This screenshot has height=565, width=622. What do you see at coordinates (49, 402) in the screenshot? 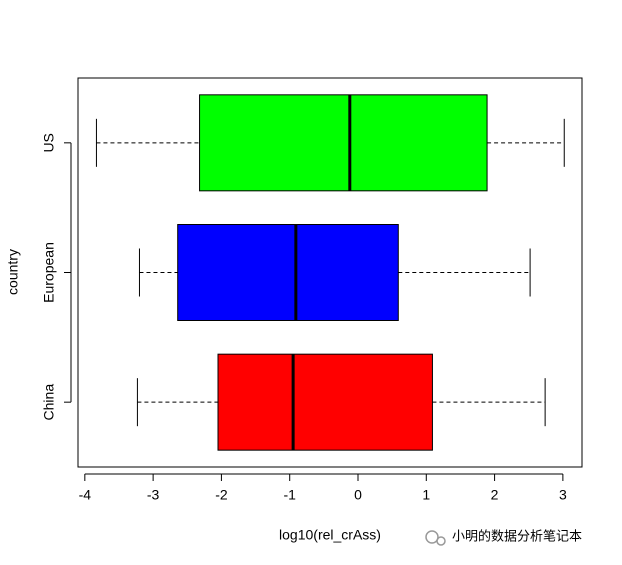
I see `y-tick-label: China` at bounding box center [49, 402].